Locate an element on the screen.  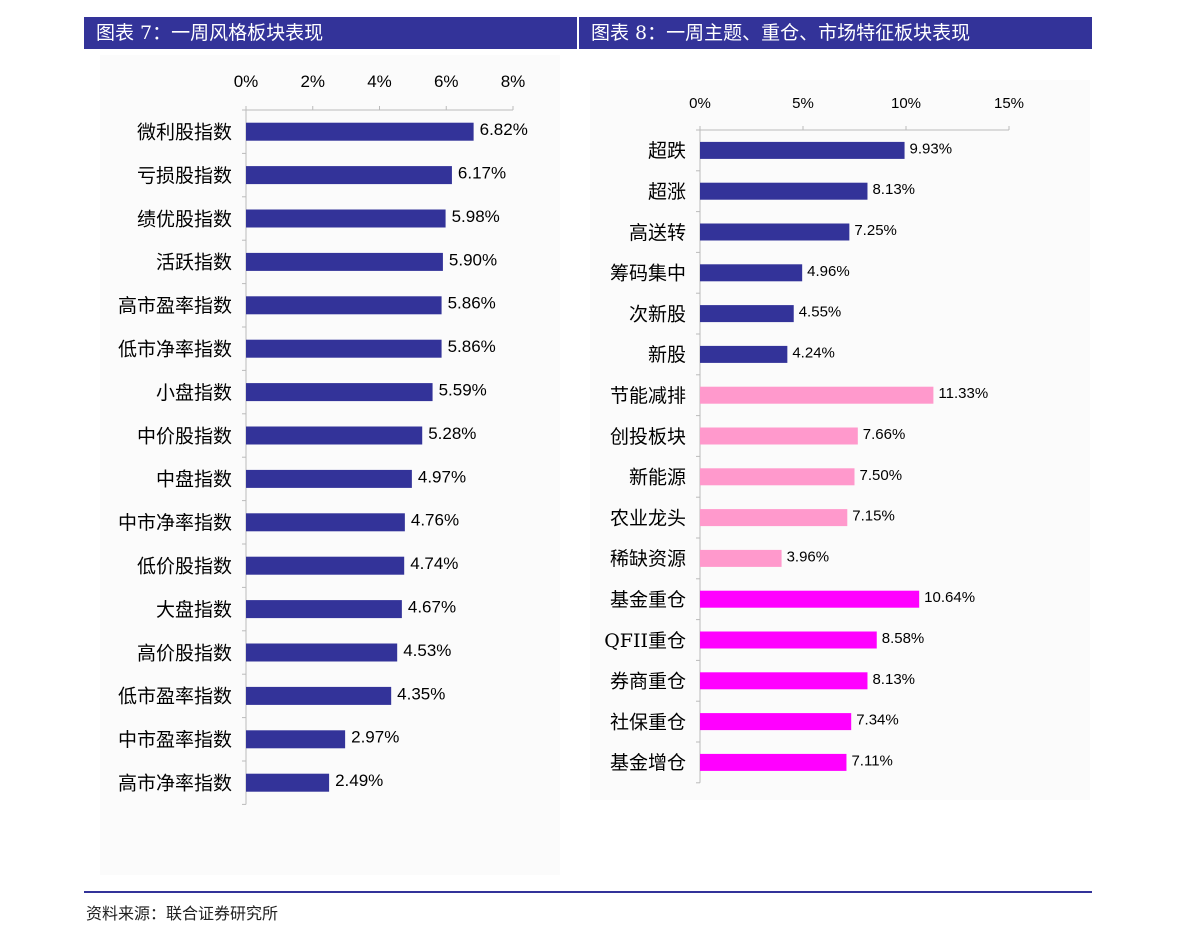
style-chart-data-label: 4.74% is located at coordinates (434, 563).